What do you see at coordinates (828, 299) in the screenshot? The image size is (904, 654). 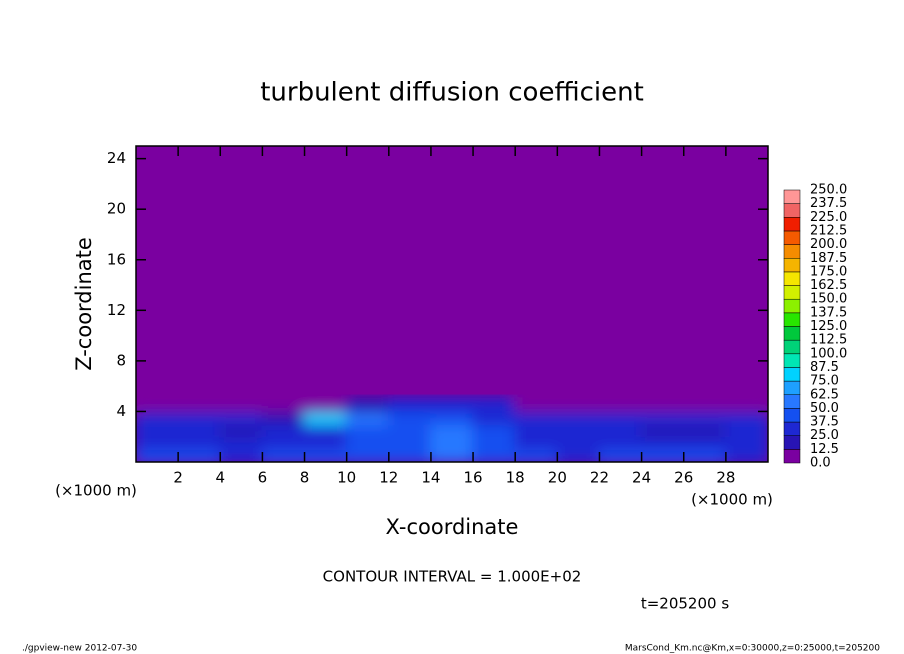 I see `colorbar-label: 150.0` at bounding box center [828, 299].